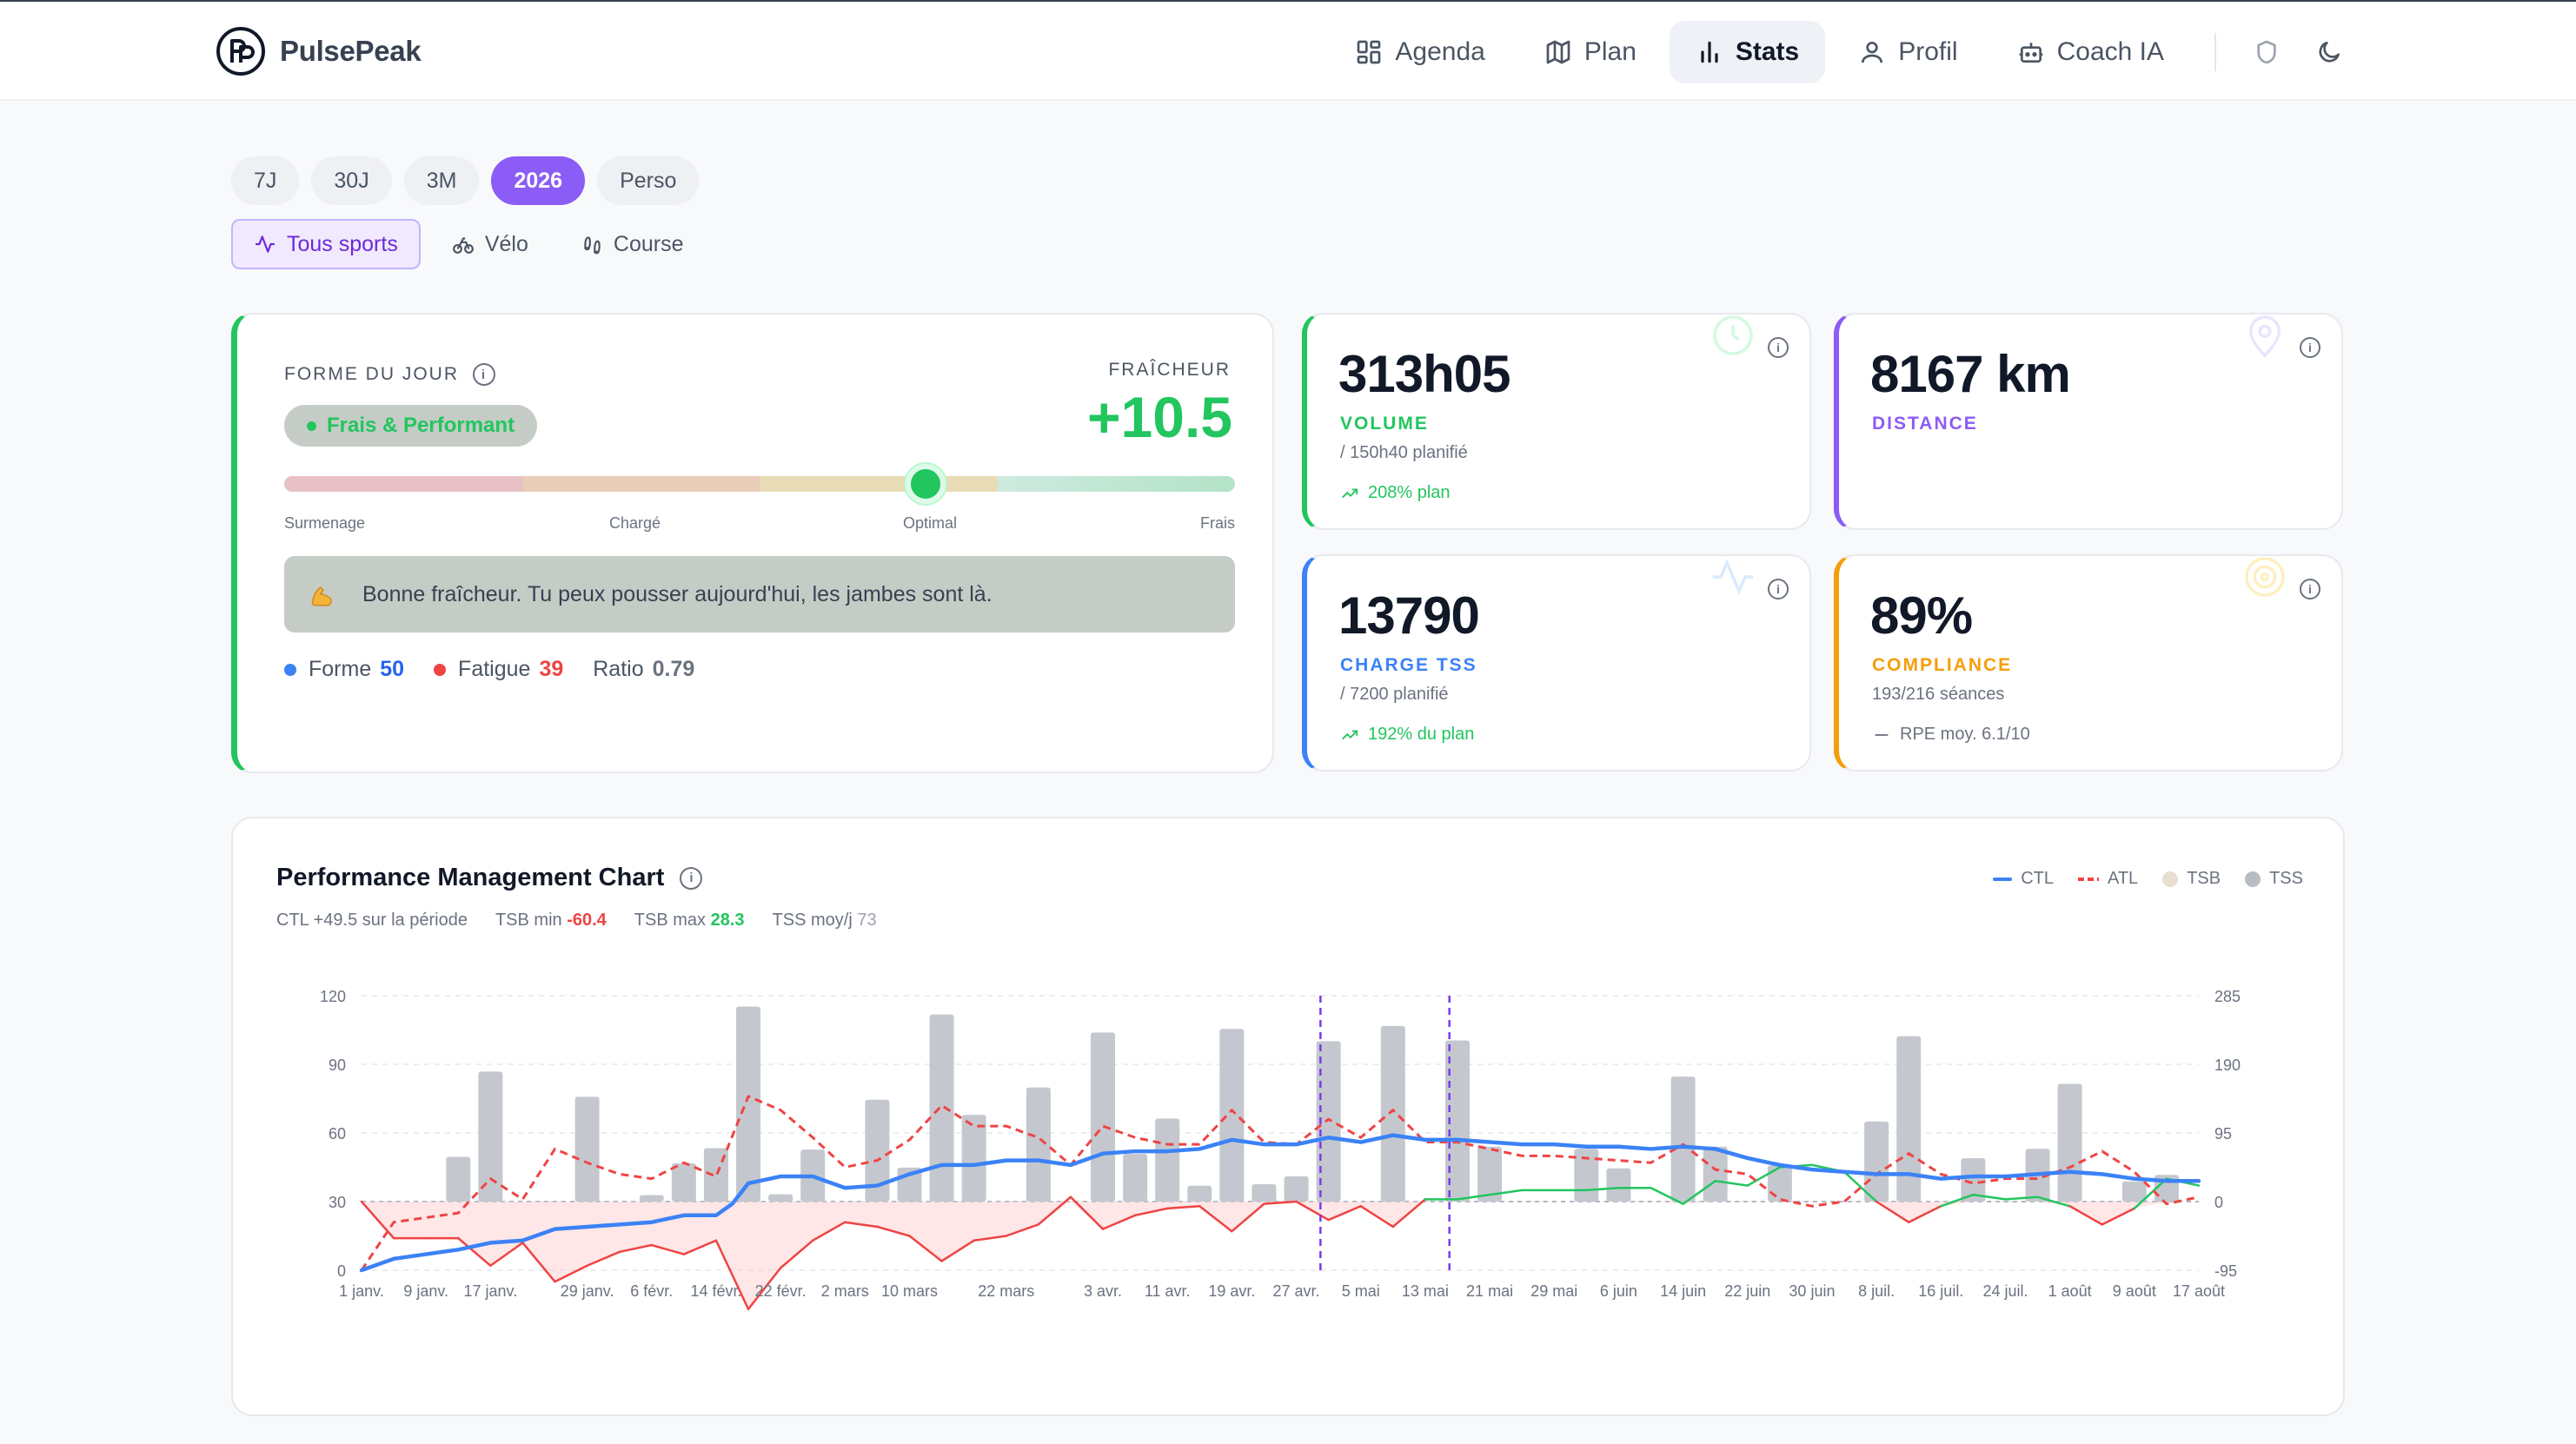  I want to click on kpi-volume-value: 313h05, so click(1424, 374).